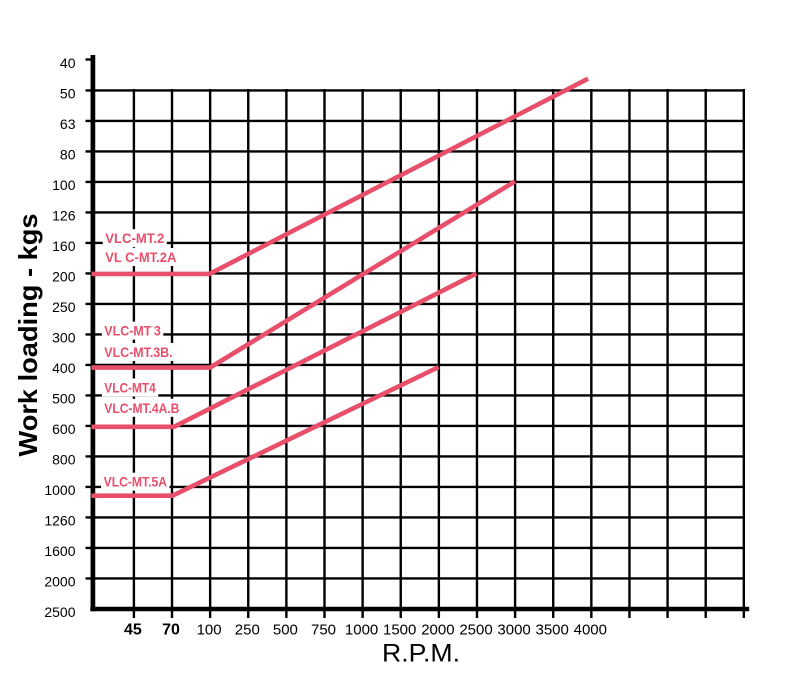 The height and width of the screenshot is (673, 800). What do you see at coordinates (134, 238) in the screenshot?
I see `svg-text: VLC-MT.2` at bounding box center [134, 238].